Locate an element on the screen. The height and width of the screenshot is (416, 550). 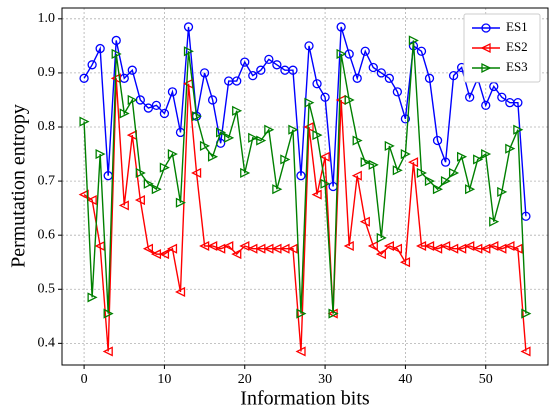
x-tick-label: 10 is located at coordinates (164, 379).